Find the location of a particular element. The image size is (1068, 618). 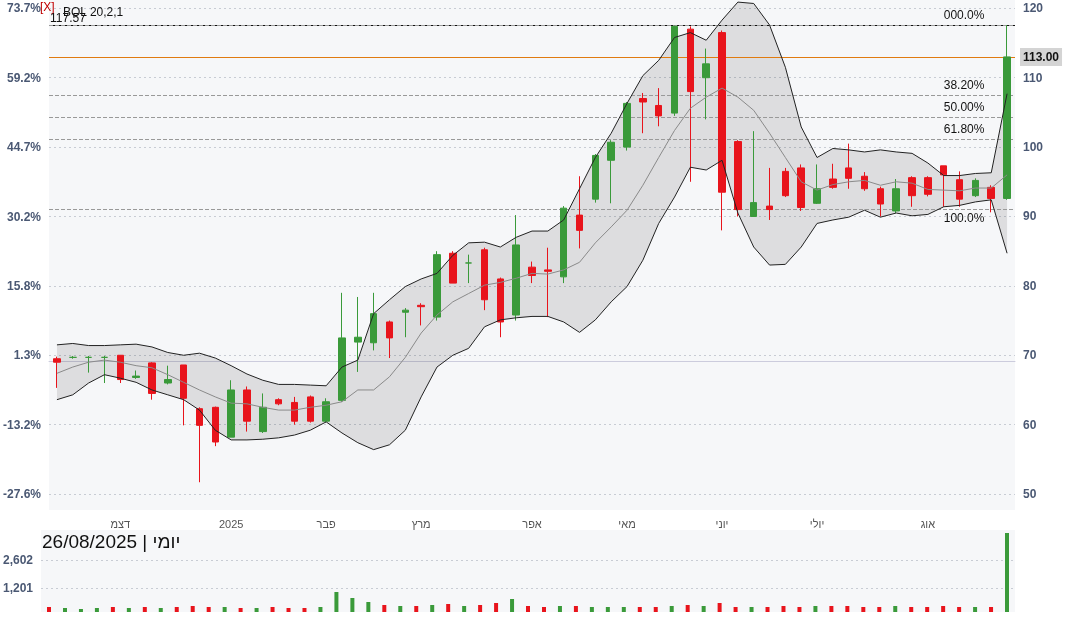

x-tick-label: 2025 is located at coordinates (231, 523).